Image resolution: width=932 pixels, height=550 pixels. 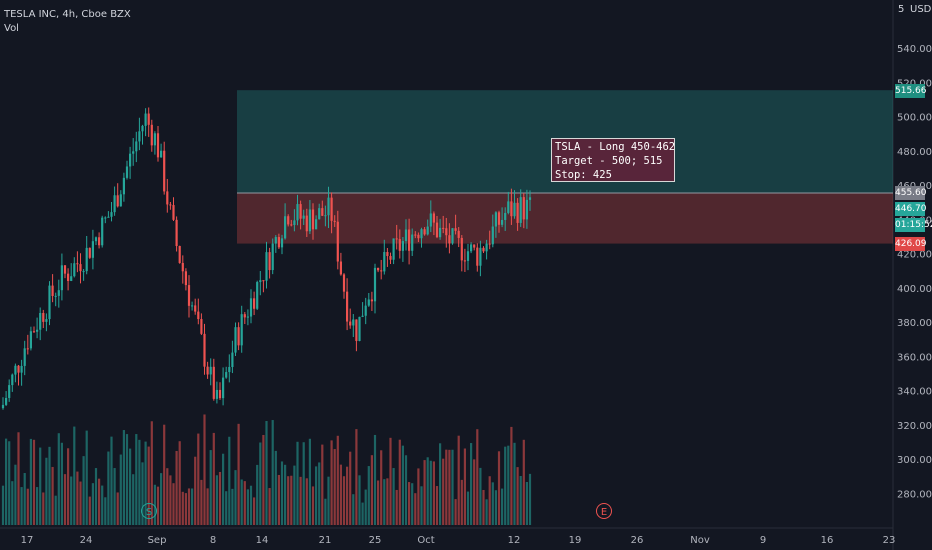 What do you see at coordinates (911, 193) in the screenshot?
I see `entry-price-tag: 455.60` at bounding box center [911, 193].